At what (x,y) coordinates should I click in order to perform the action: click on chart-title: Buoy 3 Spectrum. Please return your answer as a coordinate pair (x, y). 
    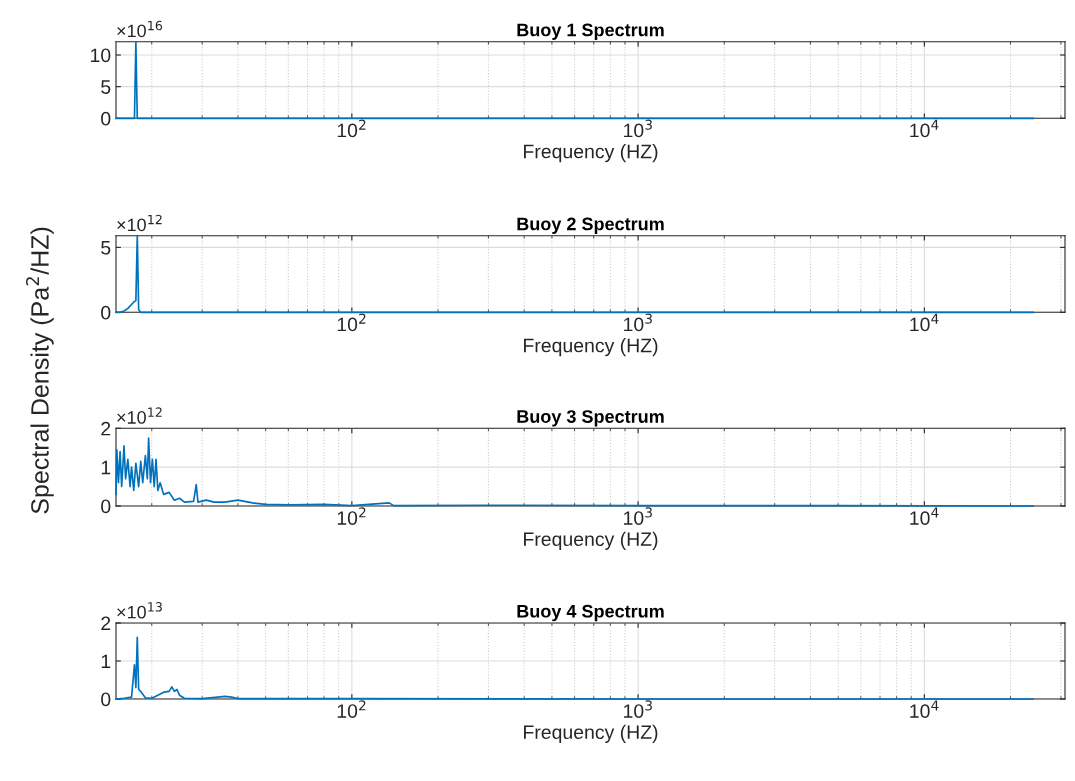
    Looking at the image, I should click on (590, 418).